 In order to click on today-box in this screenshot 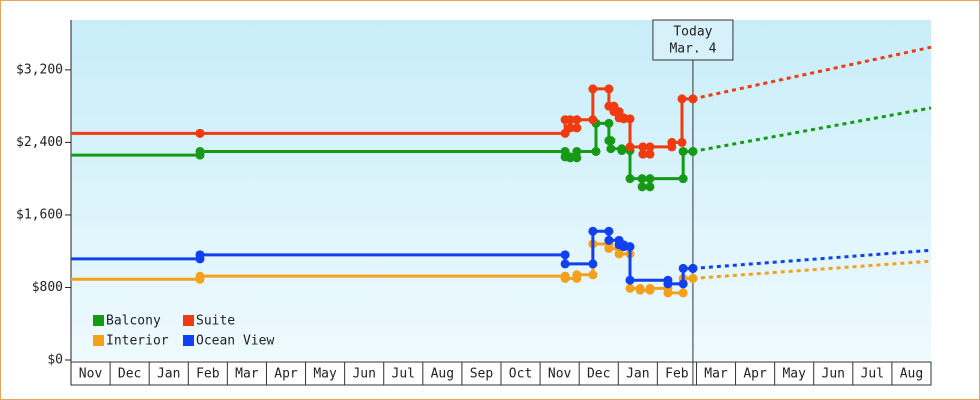, I will do `click(693, 40)`.